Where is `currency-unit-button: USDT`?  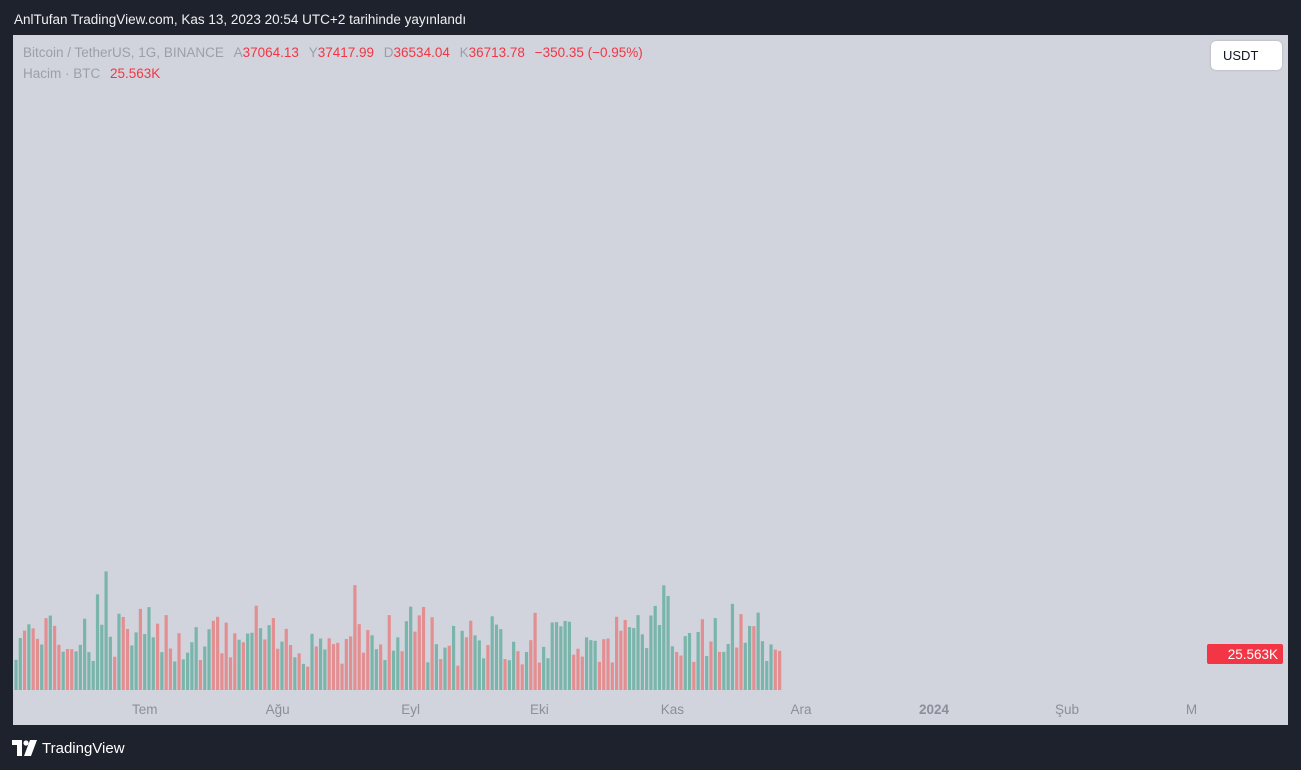
currency-unit-button: USDT is located at coordinates (1246, 55).